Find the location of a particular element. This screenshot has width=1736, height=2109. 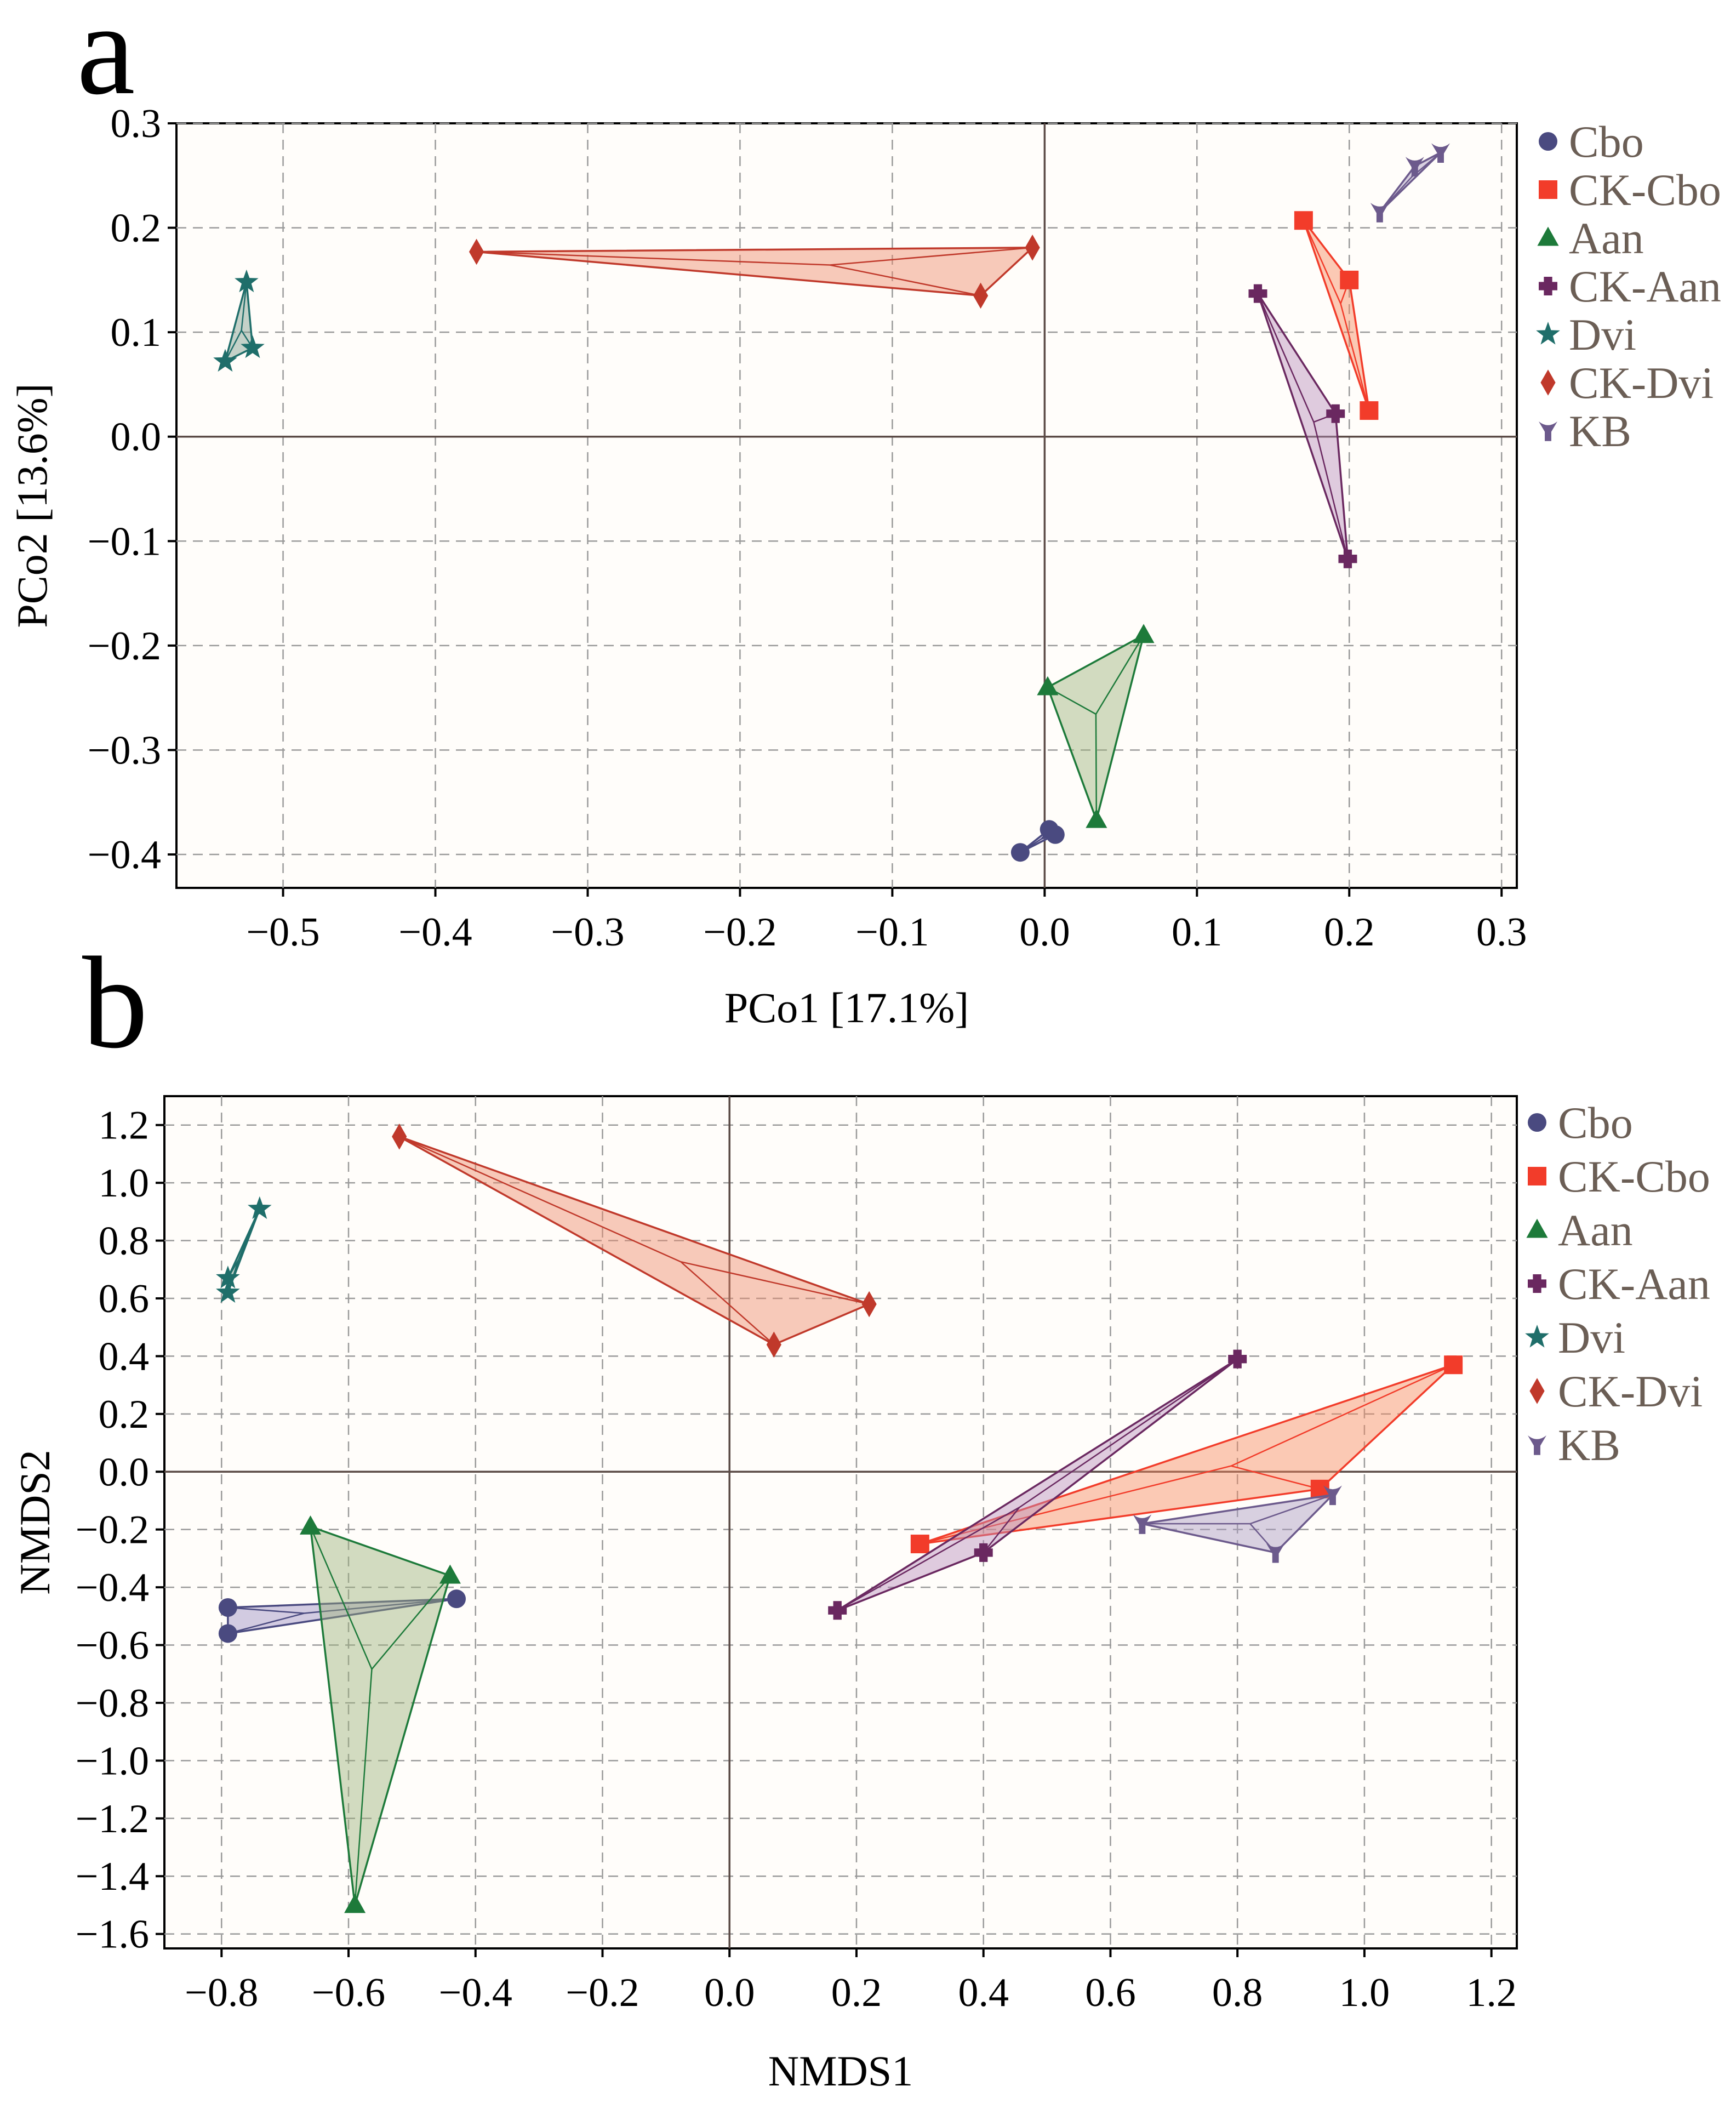

b-spoke-dvi is located at coordinates (249, 1235).